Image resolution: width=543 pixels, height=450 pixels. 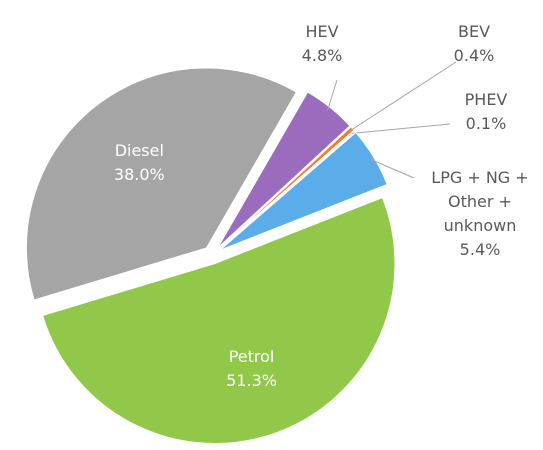 I want to click on slice-label: BEV 0.4%, so click(x=474, y=44).